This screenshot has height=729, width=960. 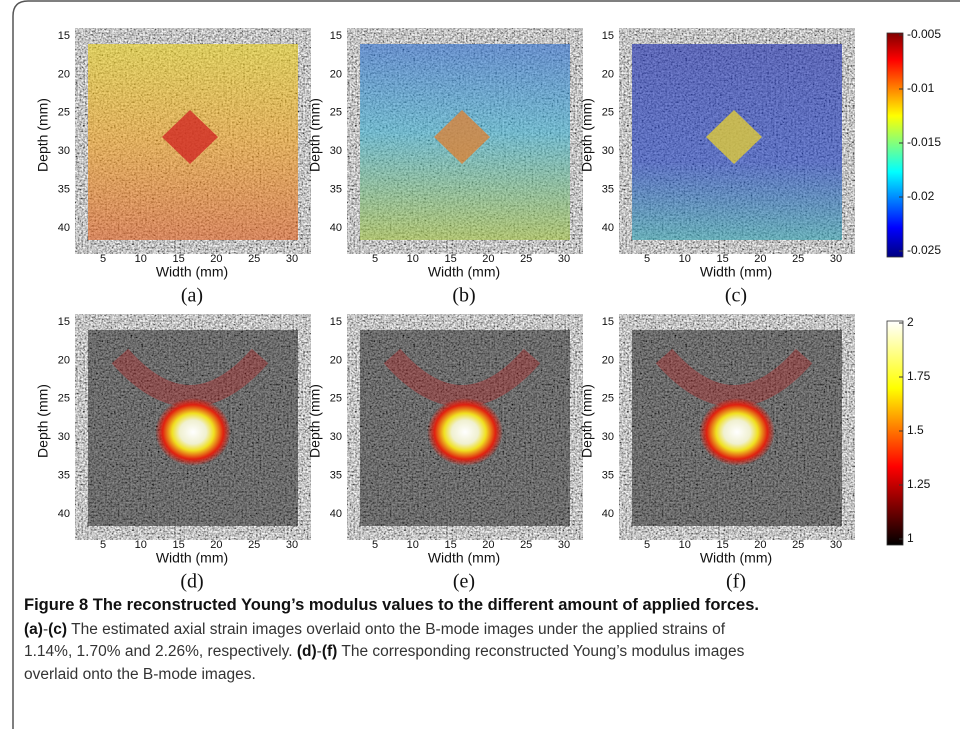 I want to click on caption-bold: (a), so click(x=33, y=629).